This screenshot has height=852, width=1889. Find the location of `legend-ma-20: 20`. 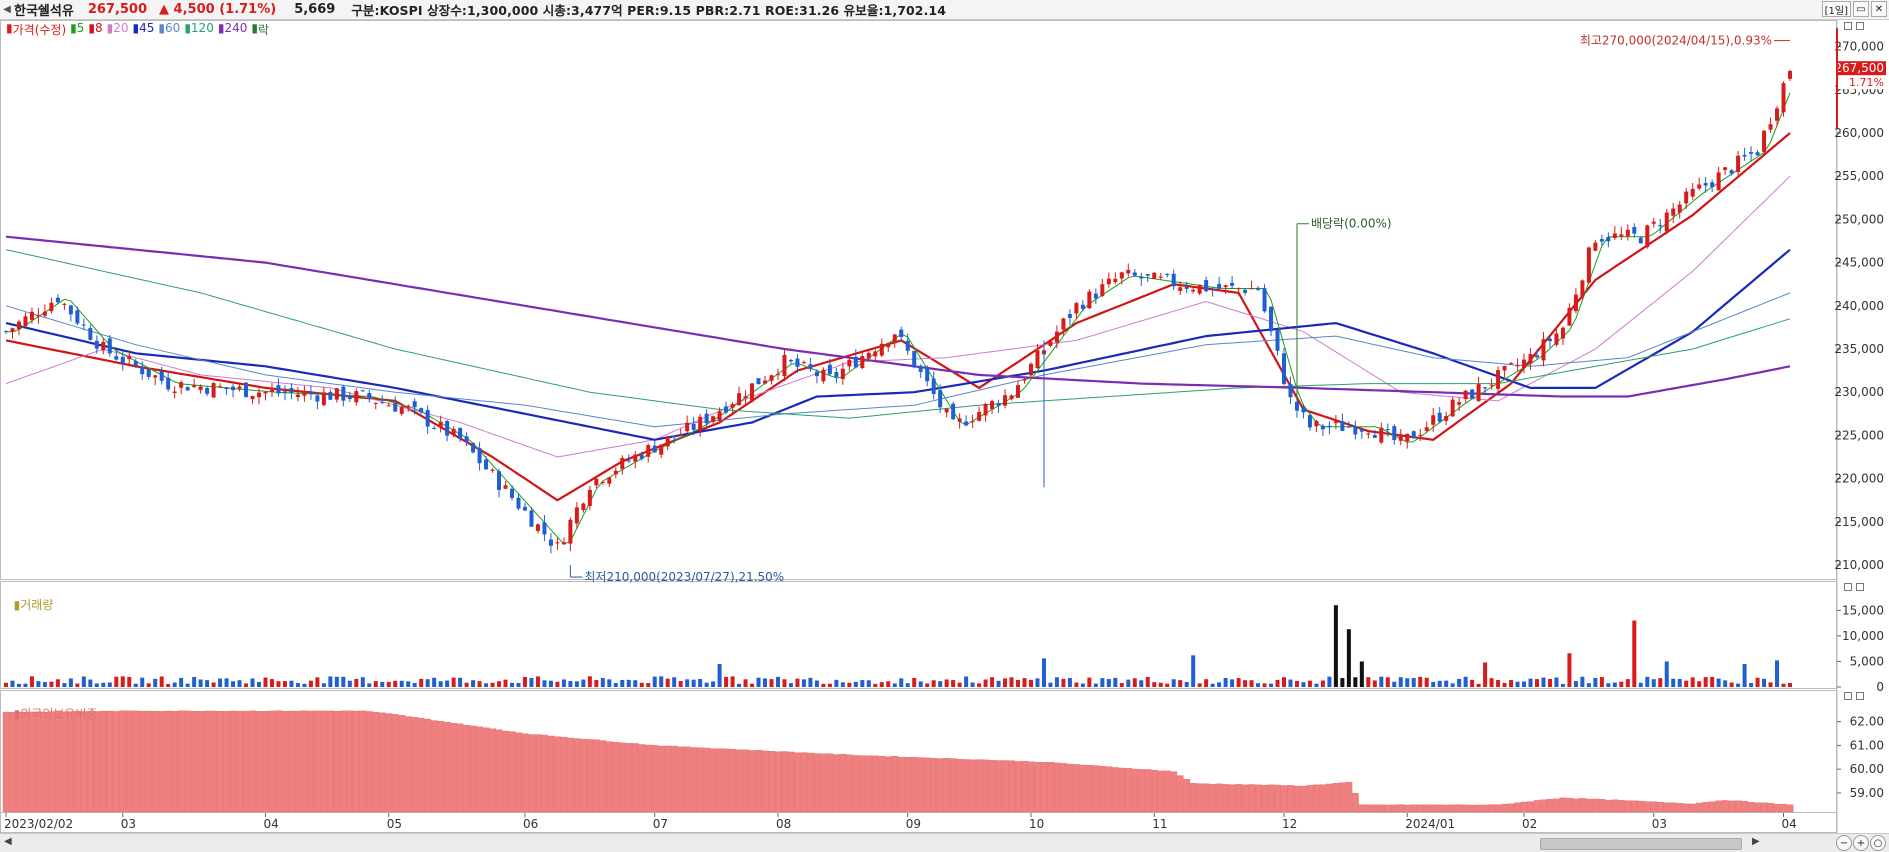

legend-ma-20: 20 is located at coordinates (121, 28).